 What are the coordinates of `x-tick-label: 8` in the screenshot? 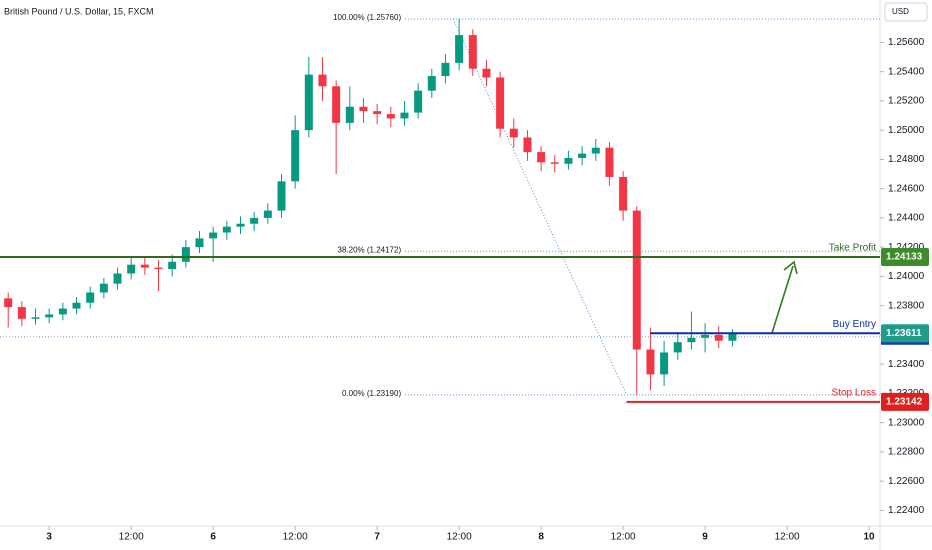 It's located at (541, 537).